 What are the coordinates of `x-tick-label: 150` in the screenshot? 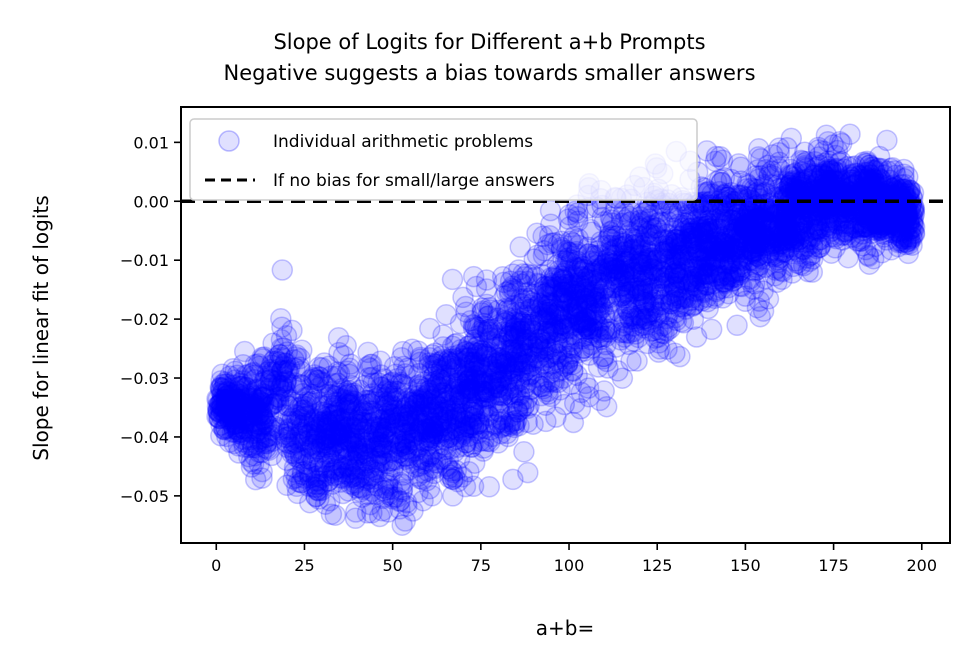 It's located at (745, 565).